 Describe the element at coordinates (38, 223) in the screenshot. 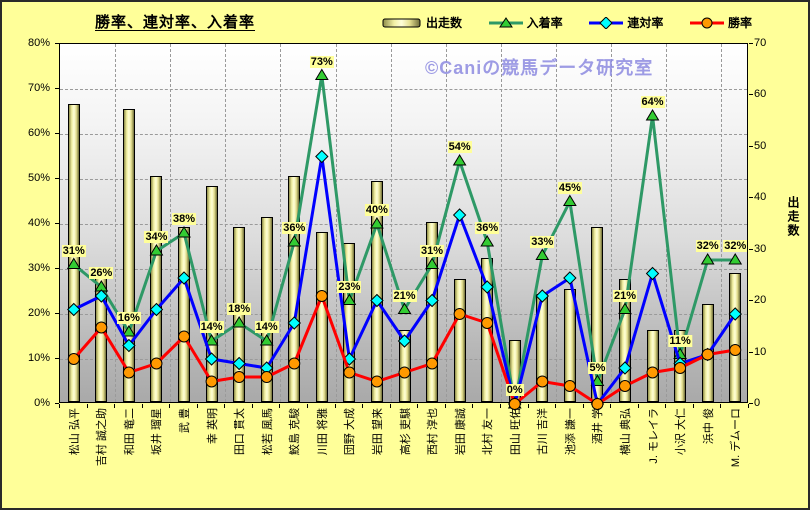

I see `y-axis-tick-left: 40%` at that location.